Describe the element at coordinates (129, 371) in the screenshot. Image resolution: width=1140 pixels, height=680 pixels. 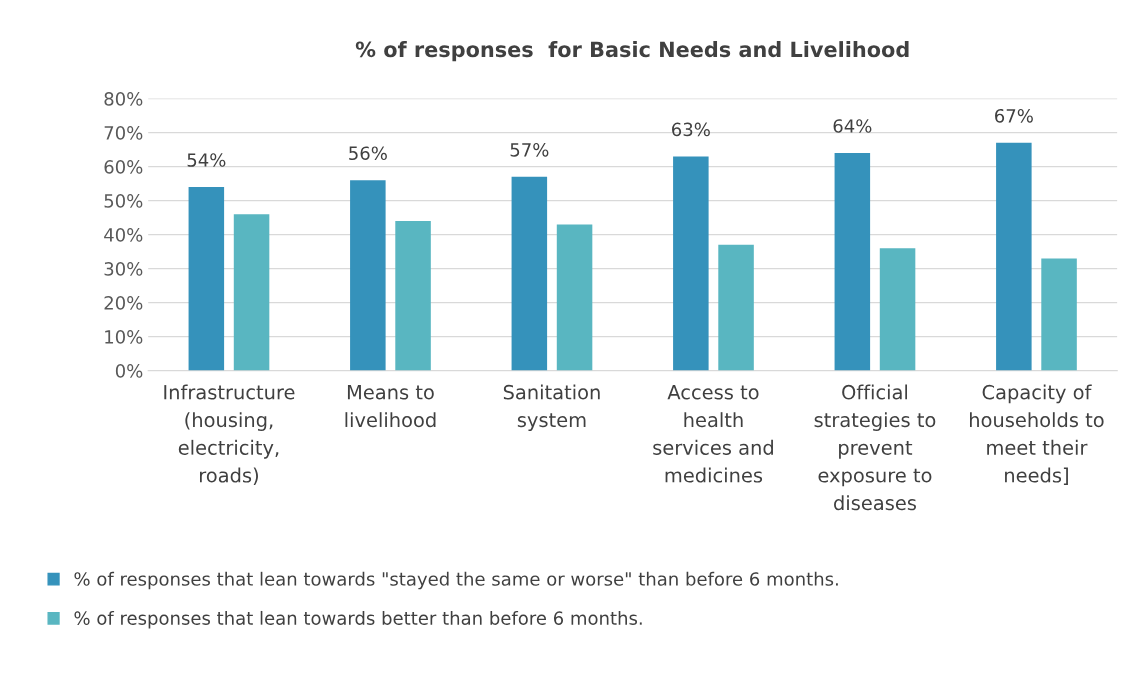
I see `y-tick-label: 0%` at that location.